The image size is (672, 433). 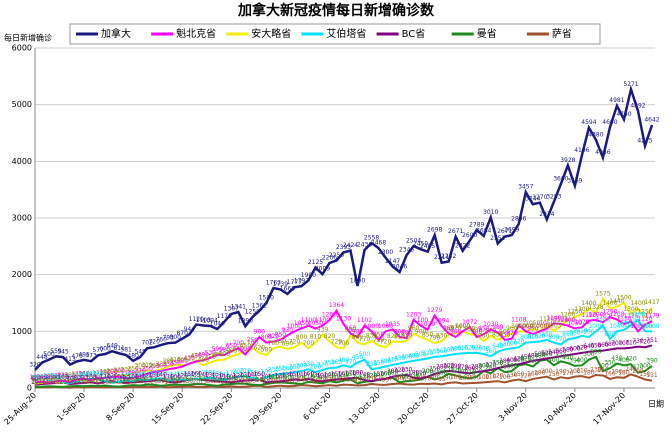 I want to click on data-label: 320, so click(x=491, y=364).